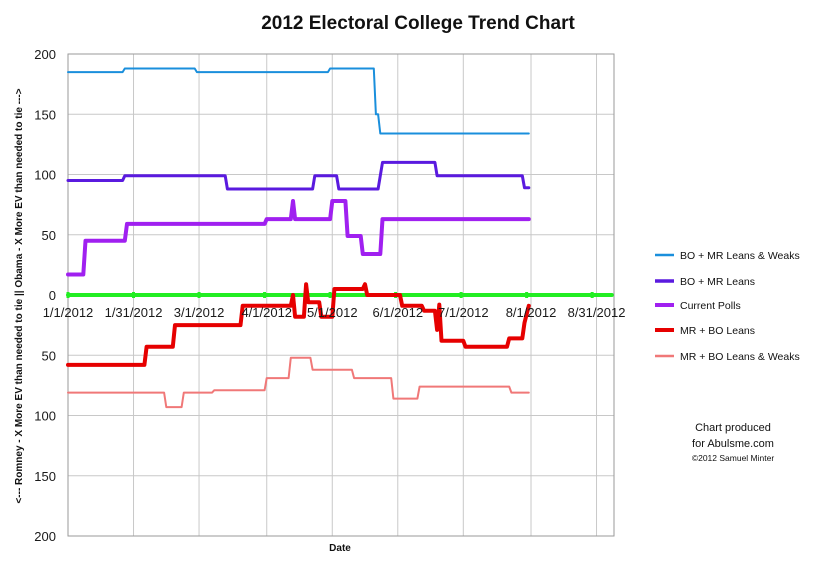 The image size is (837, 566). Describe the element at coordinates (298, 175) in the screenshot. I see `series-line-bo-mr-leans` at that location.